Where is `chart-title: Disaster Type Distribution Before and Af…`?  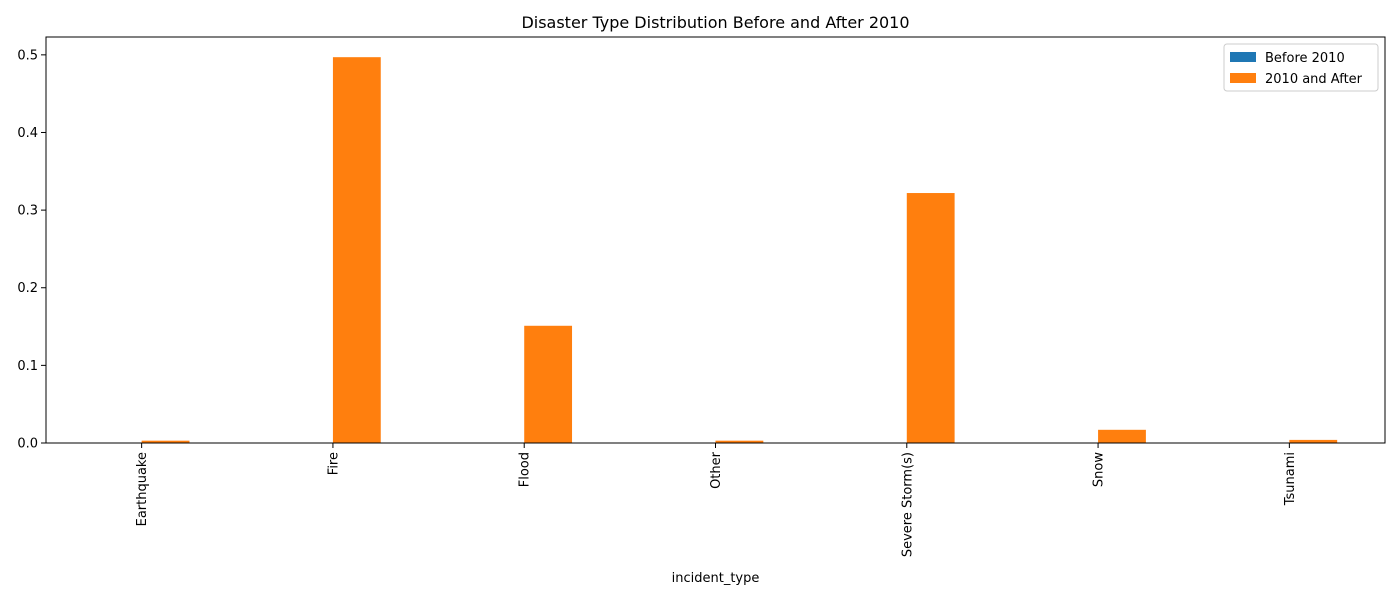
chart-title: Disaster Type Distribution Before and Af… is located at coordinates (715, 22).